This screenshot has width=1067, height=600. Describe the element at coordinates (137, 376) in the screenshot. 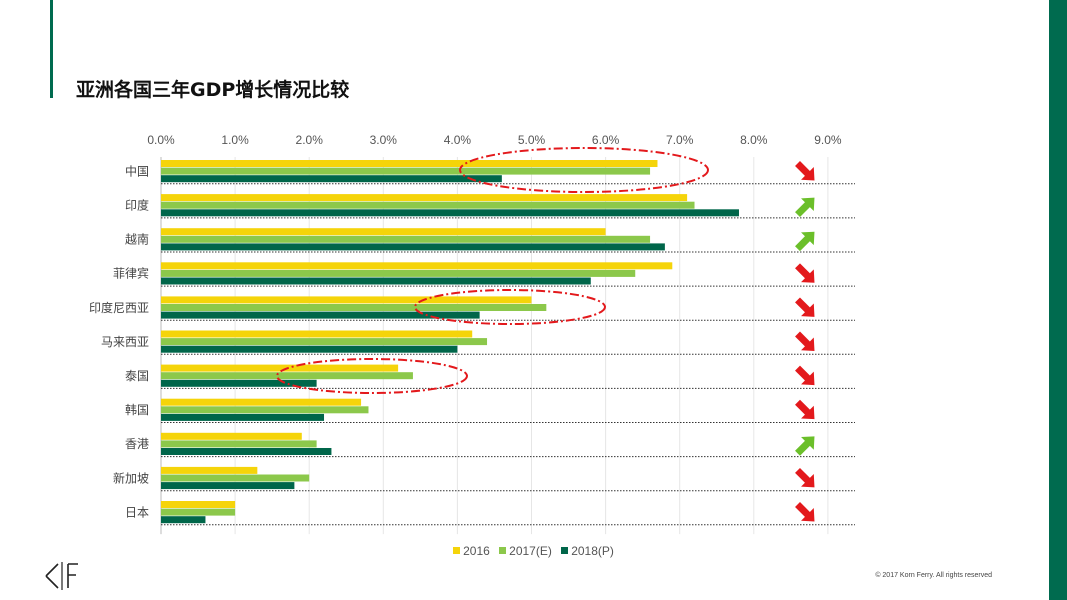

I see `category-label: 泰国` at that location.